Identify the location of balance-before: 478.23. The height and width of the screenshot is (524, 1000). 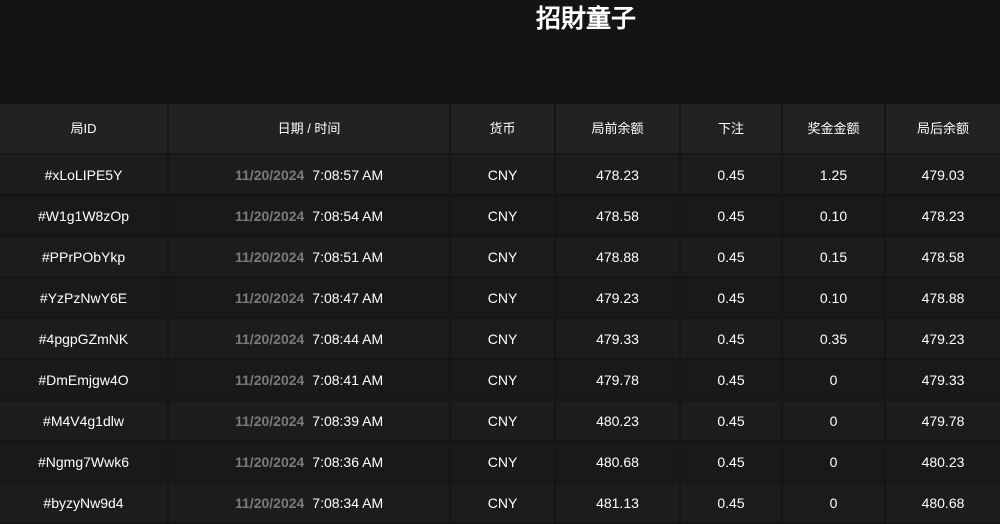
(618, 175).